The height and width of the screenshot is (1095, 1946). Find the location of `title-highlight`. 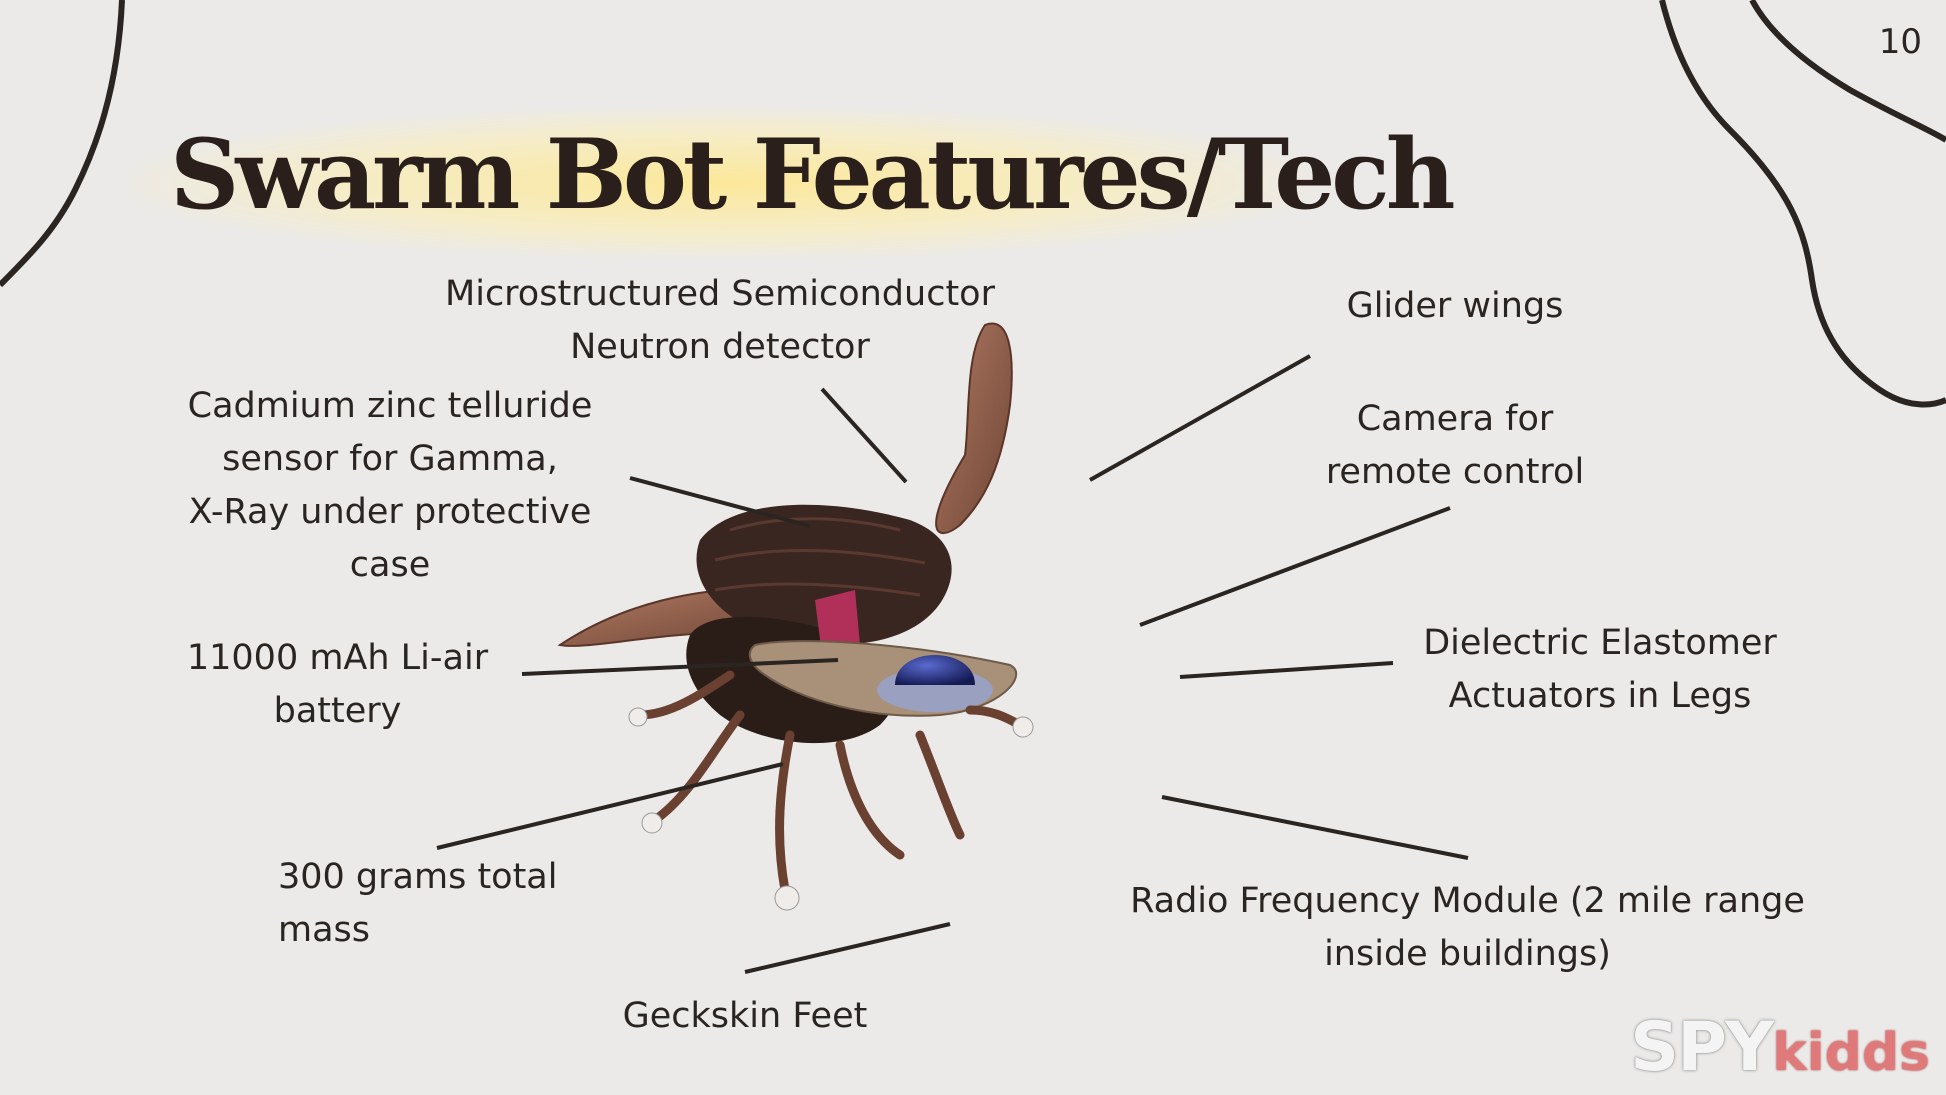

title-highlight is located at coordinates (722, 183).